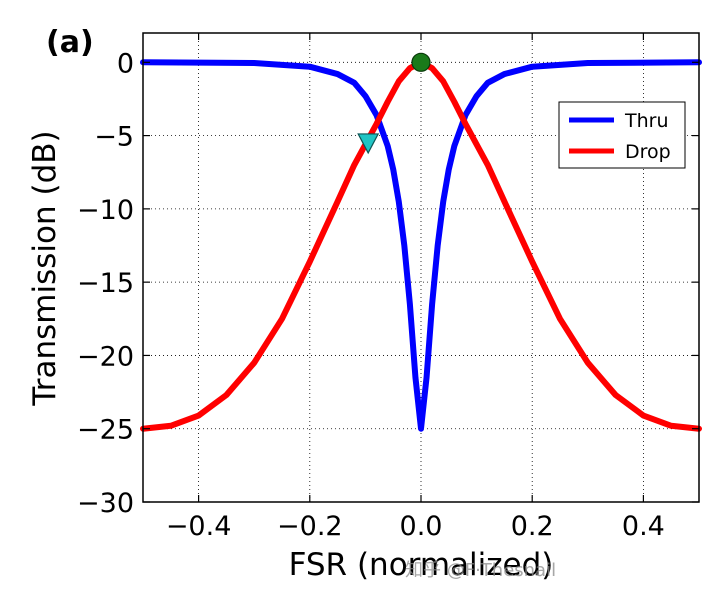 The height and width of the screenshot is (595, 706). I want to click on y-axis-label: Transmission (dB), so click(45, 268).